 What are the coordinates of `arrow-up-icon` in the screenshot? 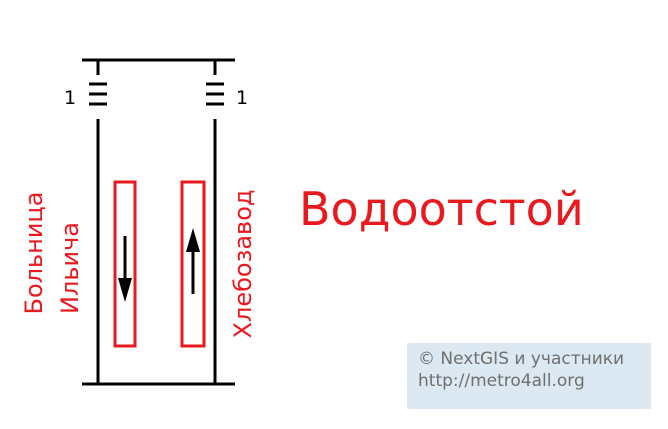 It's located at (193, 261).